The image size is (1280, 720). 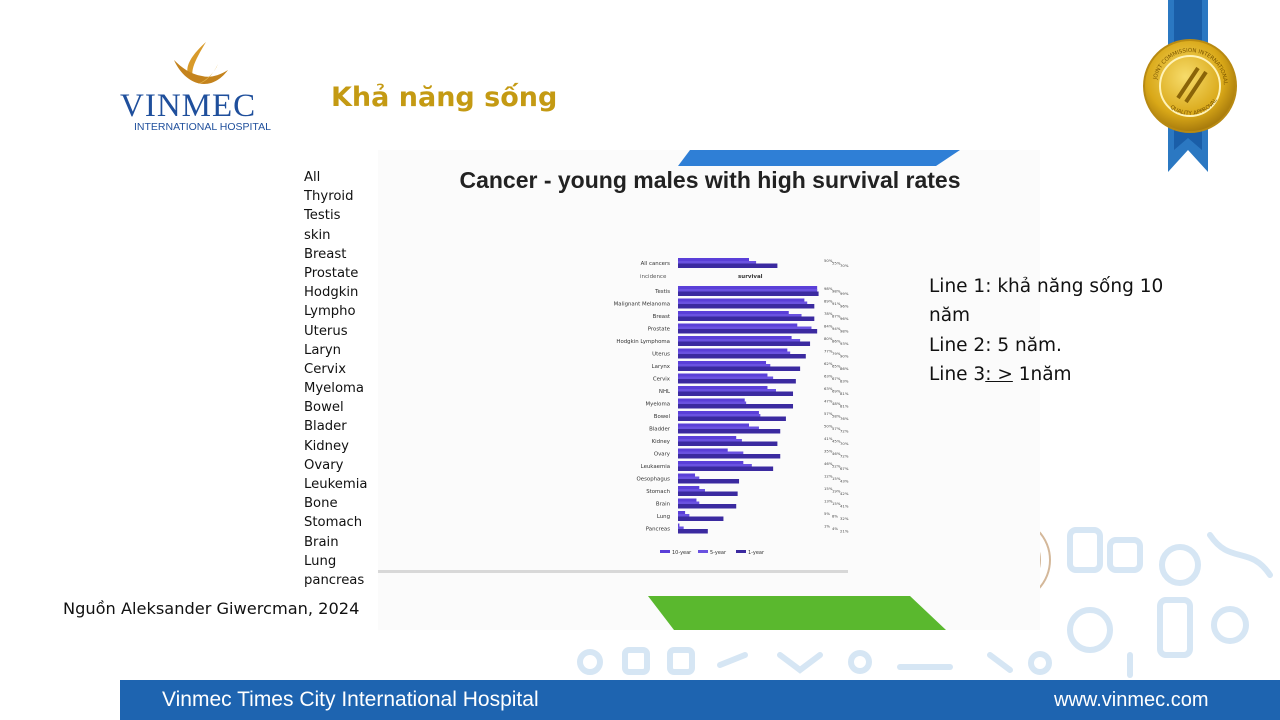 What do you see at coordinates (188, 106) in the screenshot?
I see `logo-wordmark: VINMEC` at bounding box center [188, 106].